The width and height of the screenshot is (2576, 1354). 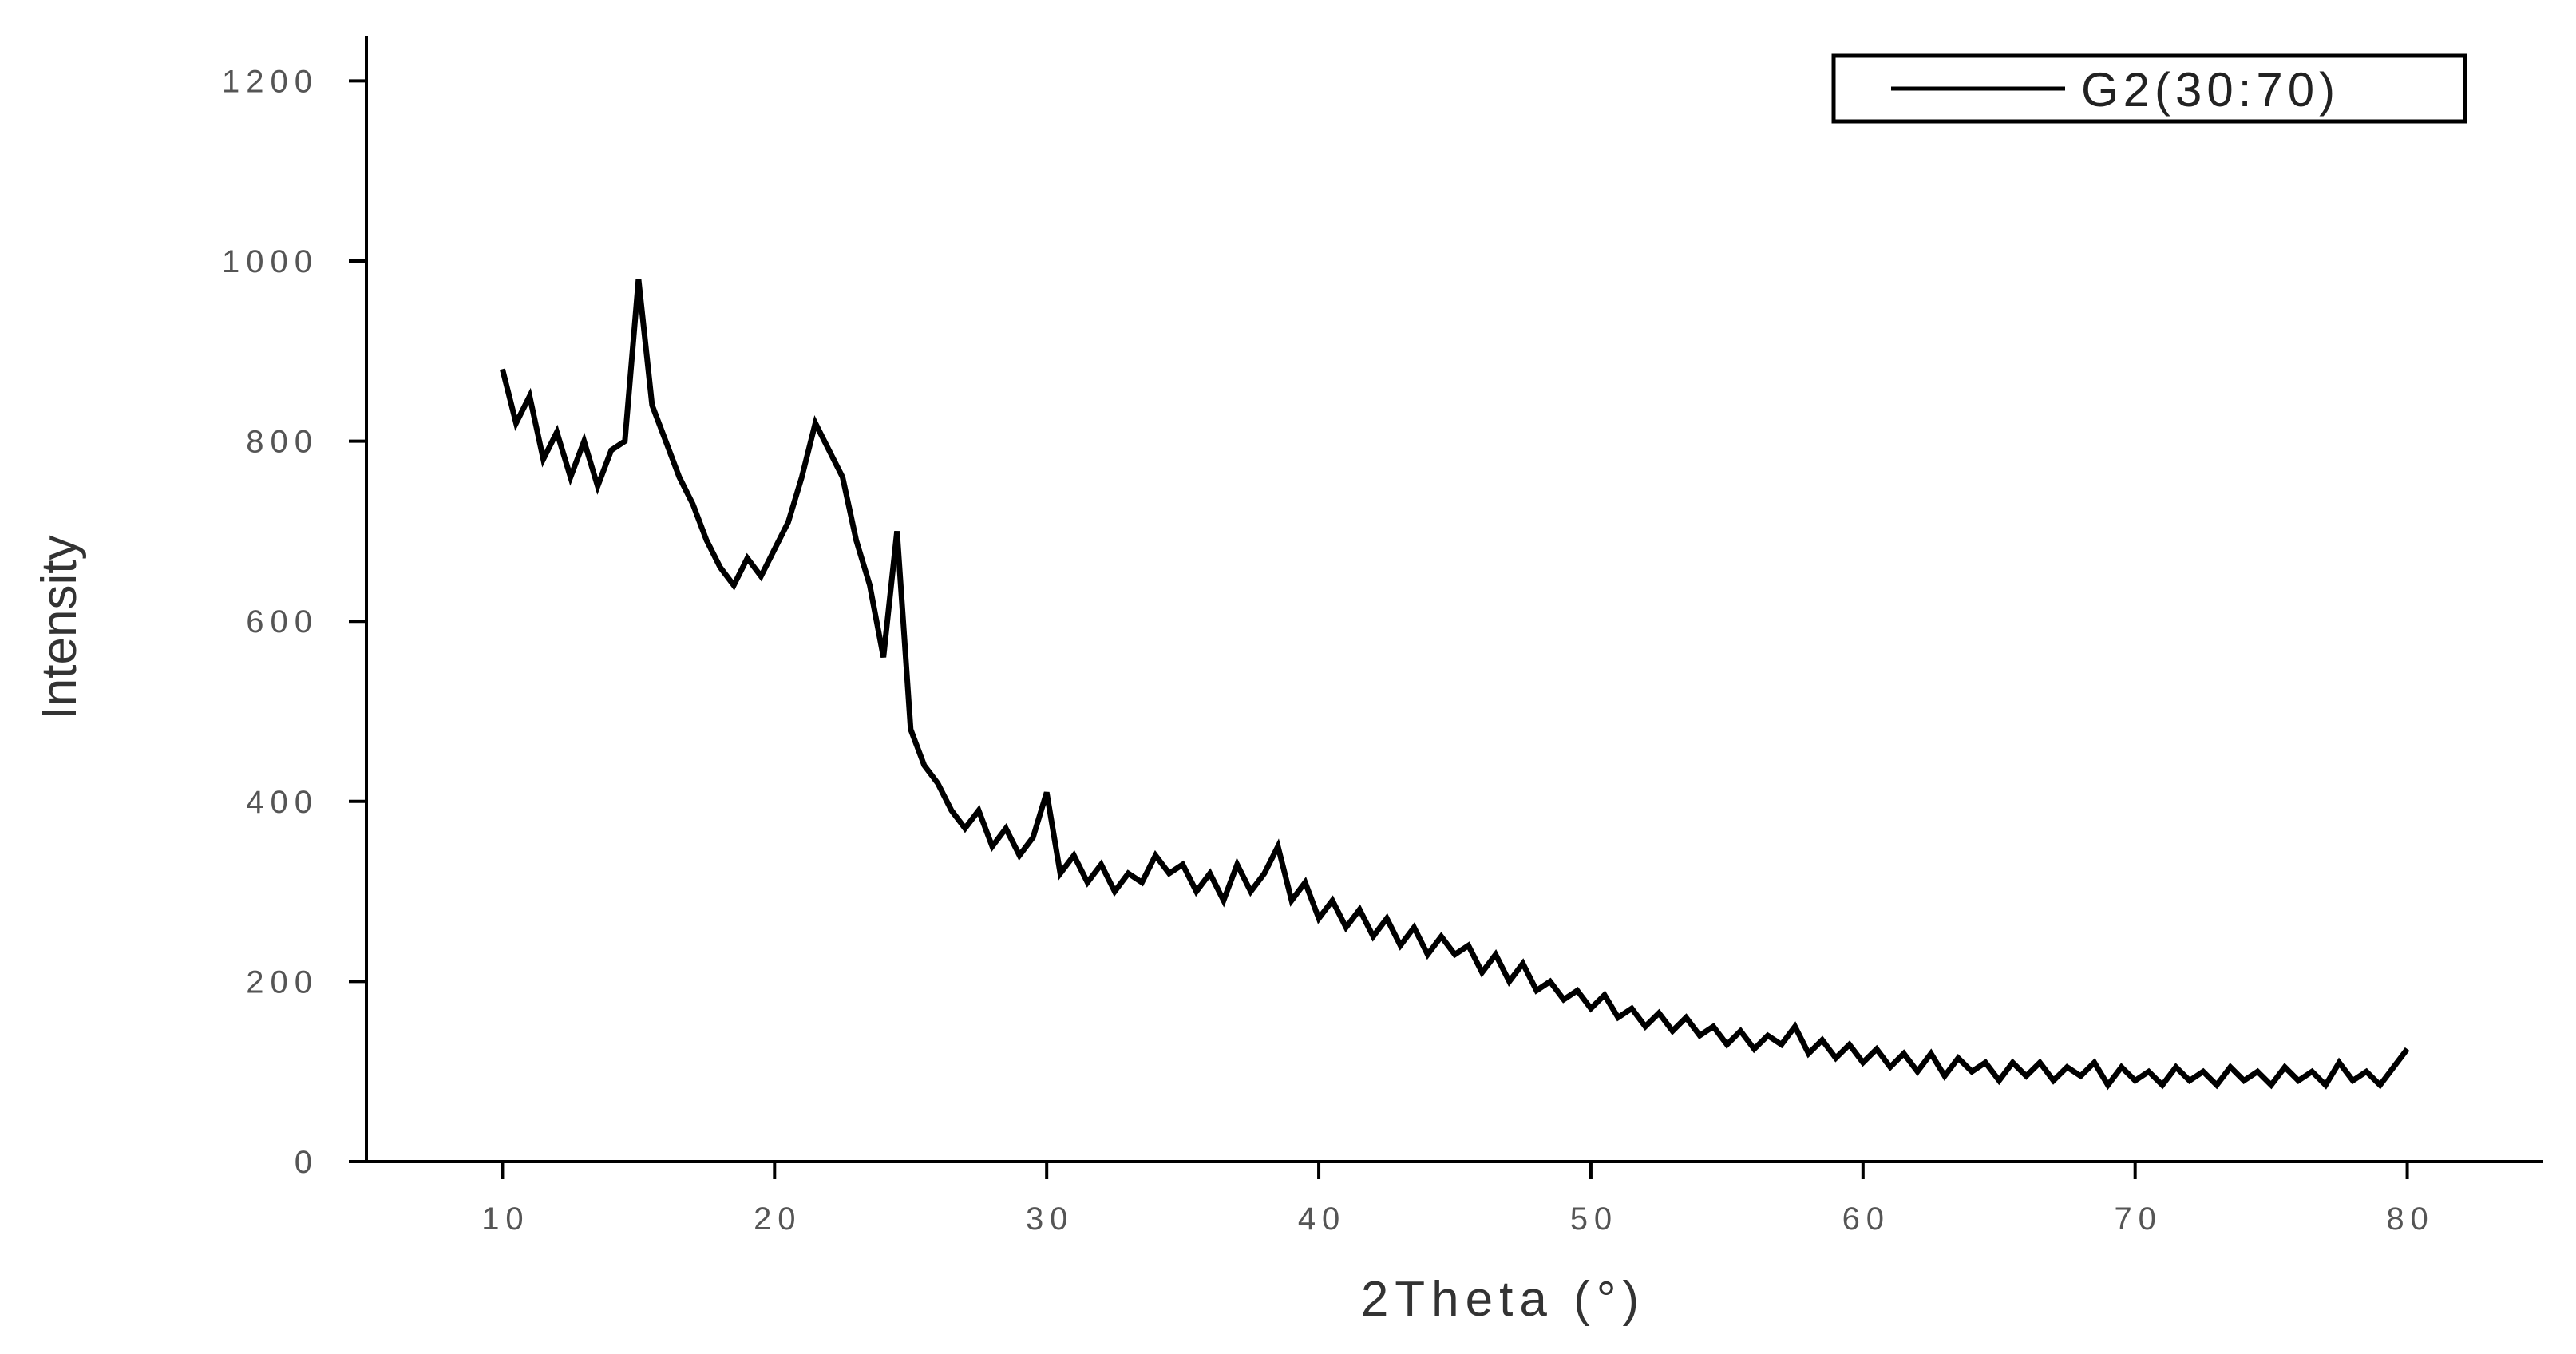 I want to click on y-tick-label: 600, so click(x=283, y=621).